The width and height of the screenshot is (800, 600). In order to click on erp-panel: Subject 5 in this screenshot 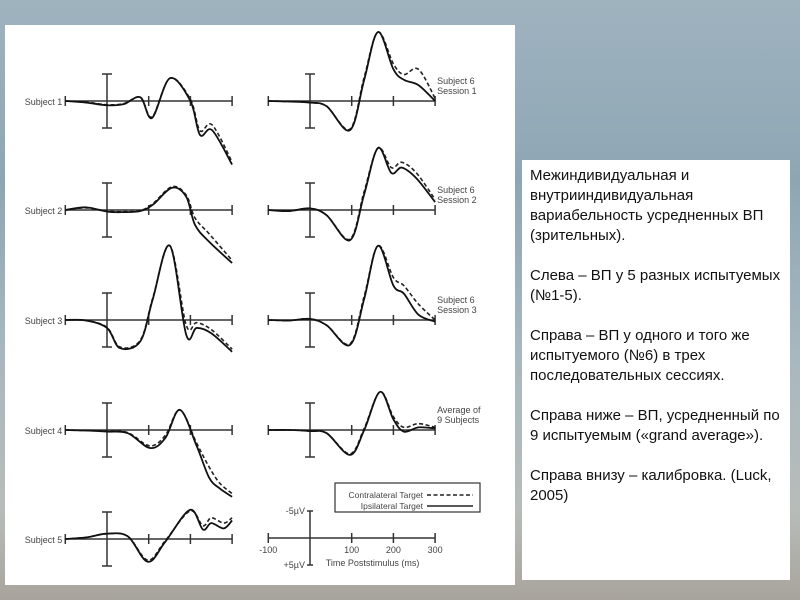, I will do `click(129, 537)`.